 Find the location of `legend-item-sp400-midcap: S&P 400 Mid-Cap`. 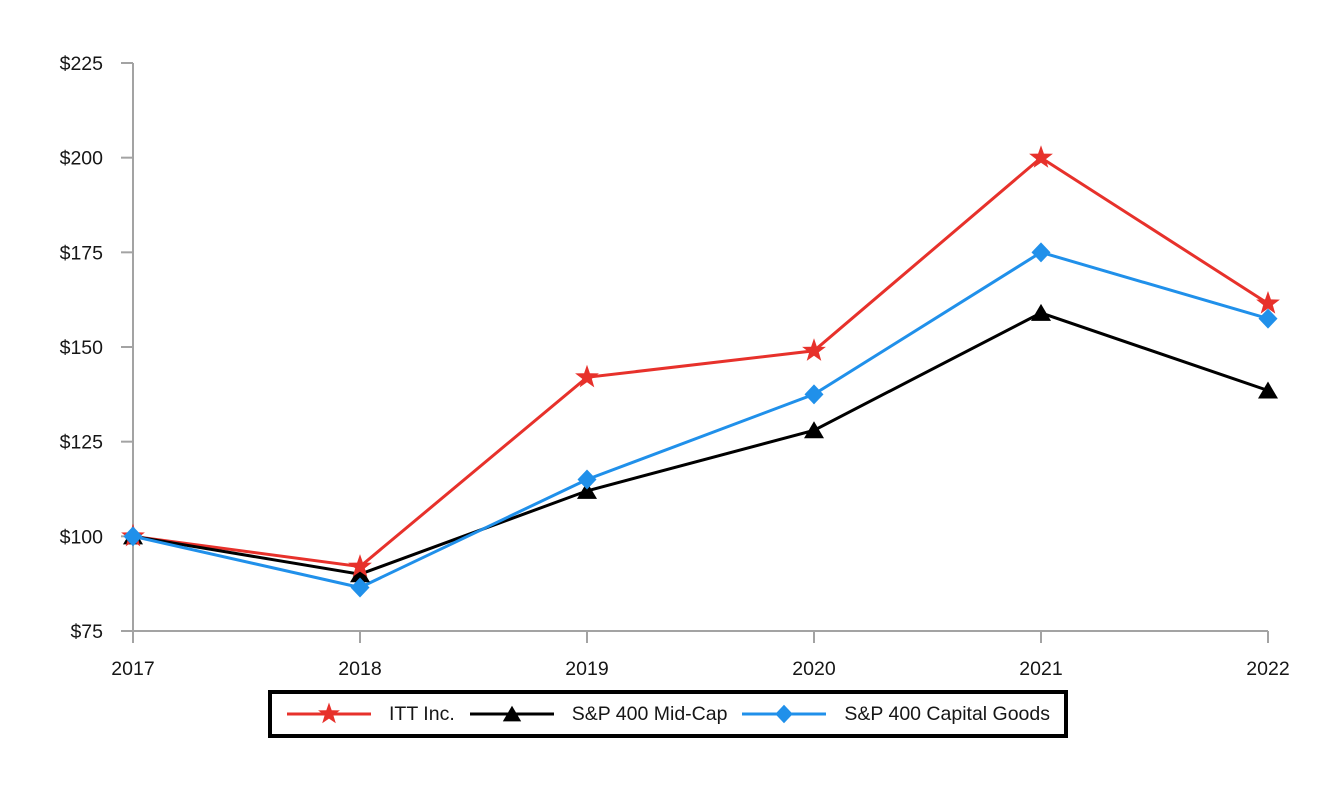

legend-item-sp400-midcap: S&P 400 Mid-Cap is located at coordinates (598, 714).